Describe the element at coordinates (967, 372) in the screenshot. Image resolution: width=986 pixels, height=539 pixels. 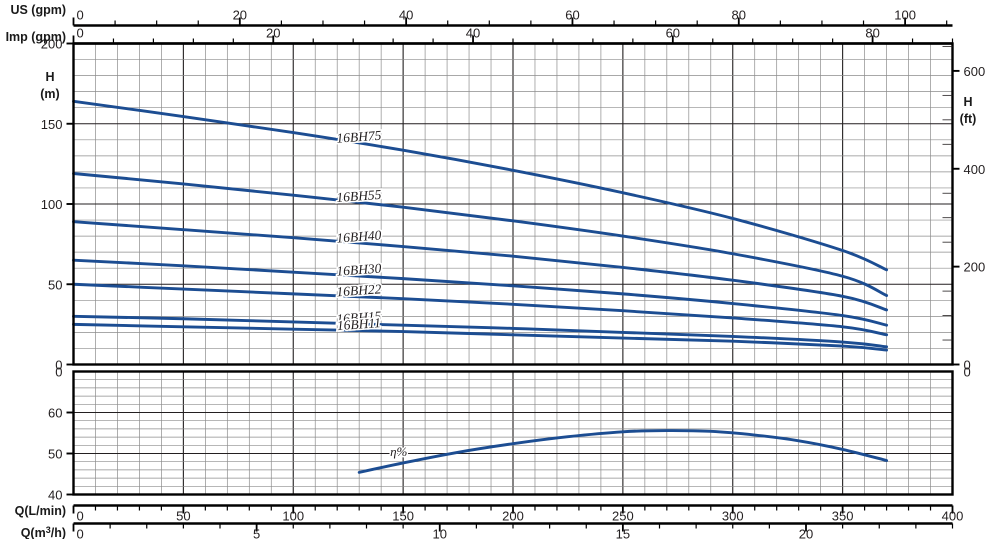
I see `axis-tick-label-zero-ft: 0` at that location.